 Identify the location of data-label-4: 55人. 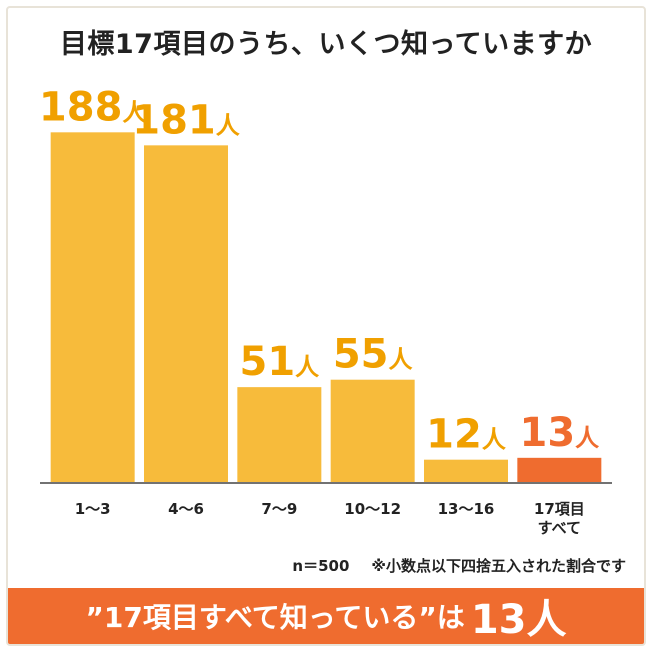
(373, 355).